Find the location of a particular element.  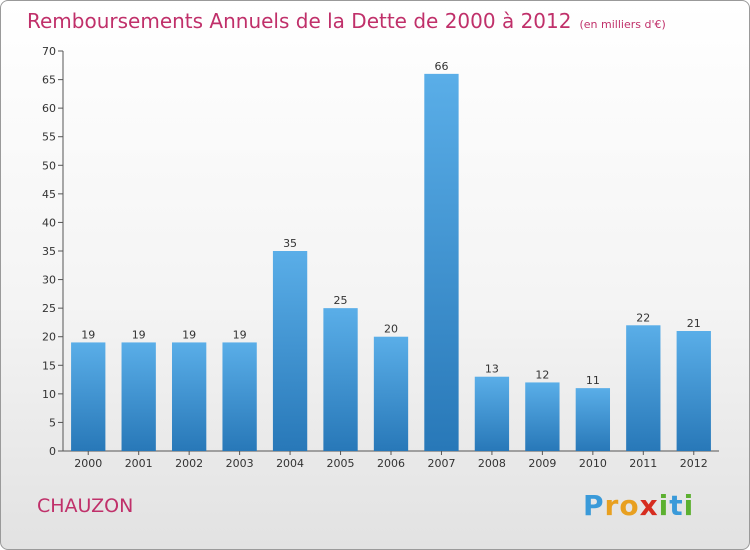

y-tick-label: 50 is located at coordinates (49, 165).